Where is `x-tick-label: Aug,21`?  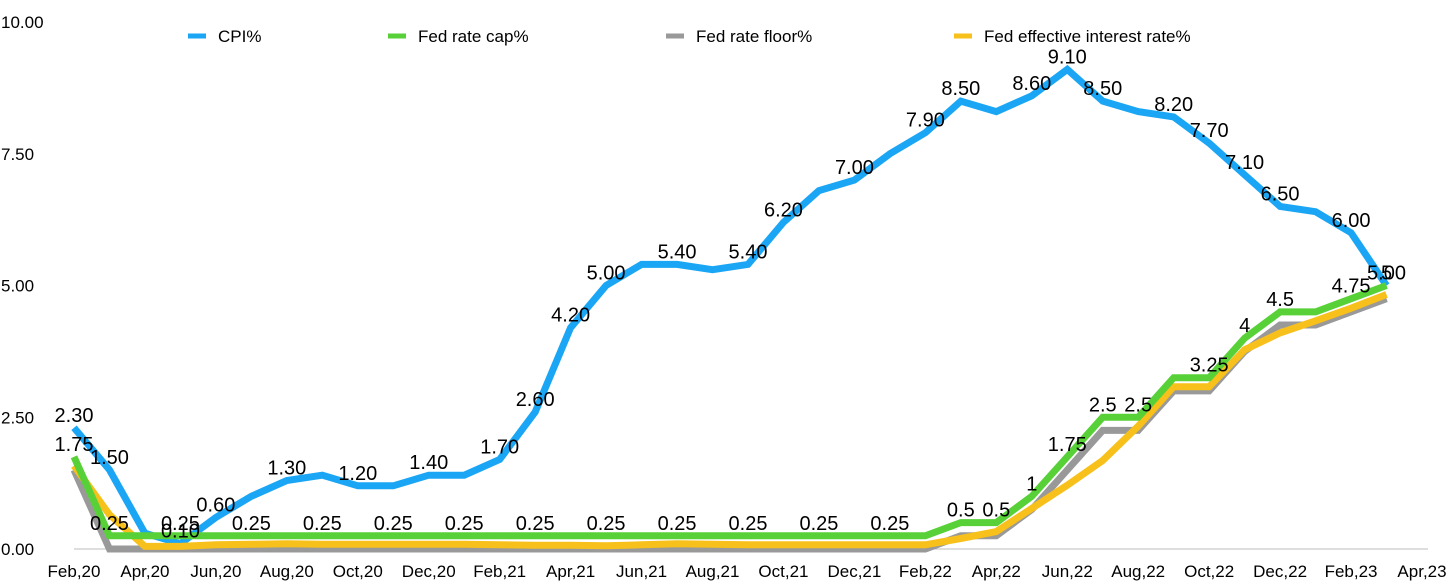
x-tick-label: Aug,21 is located at coordinates (713, 571).